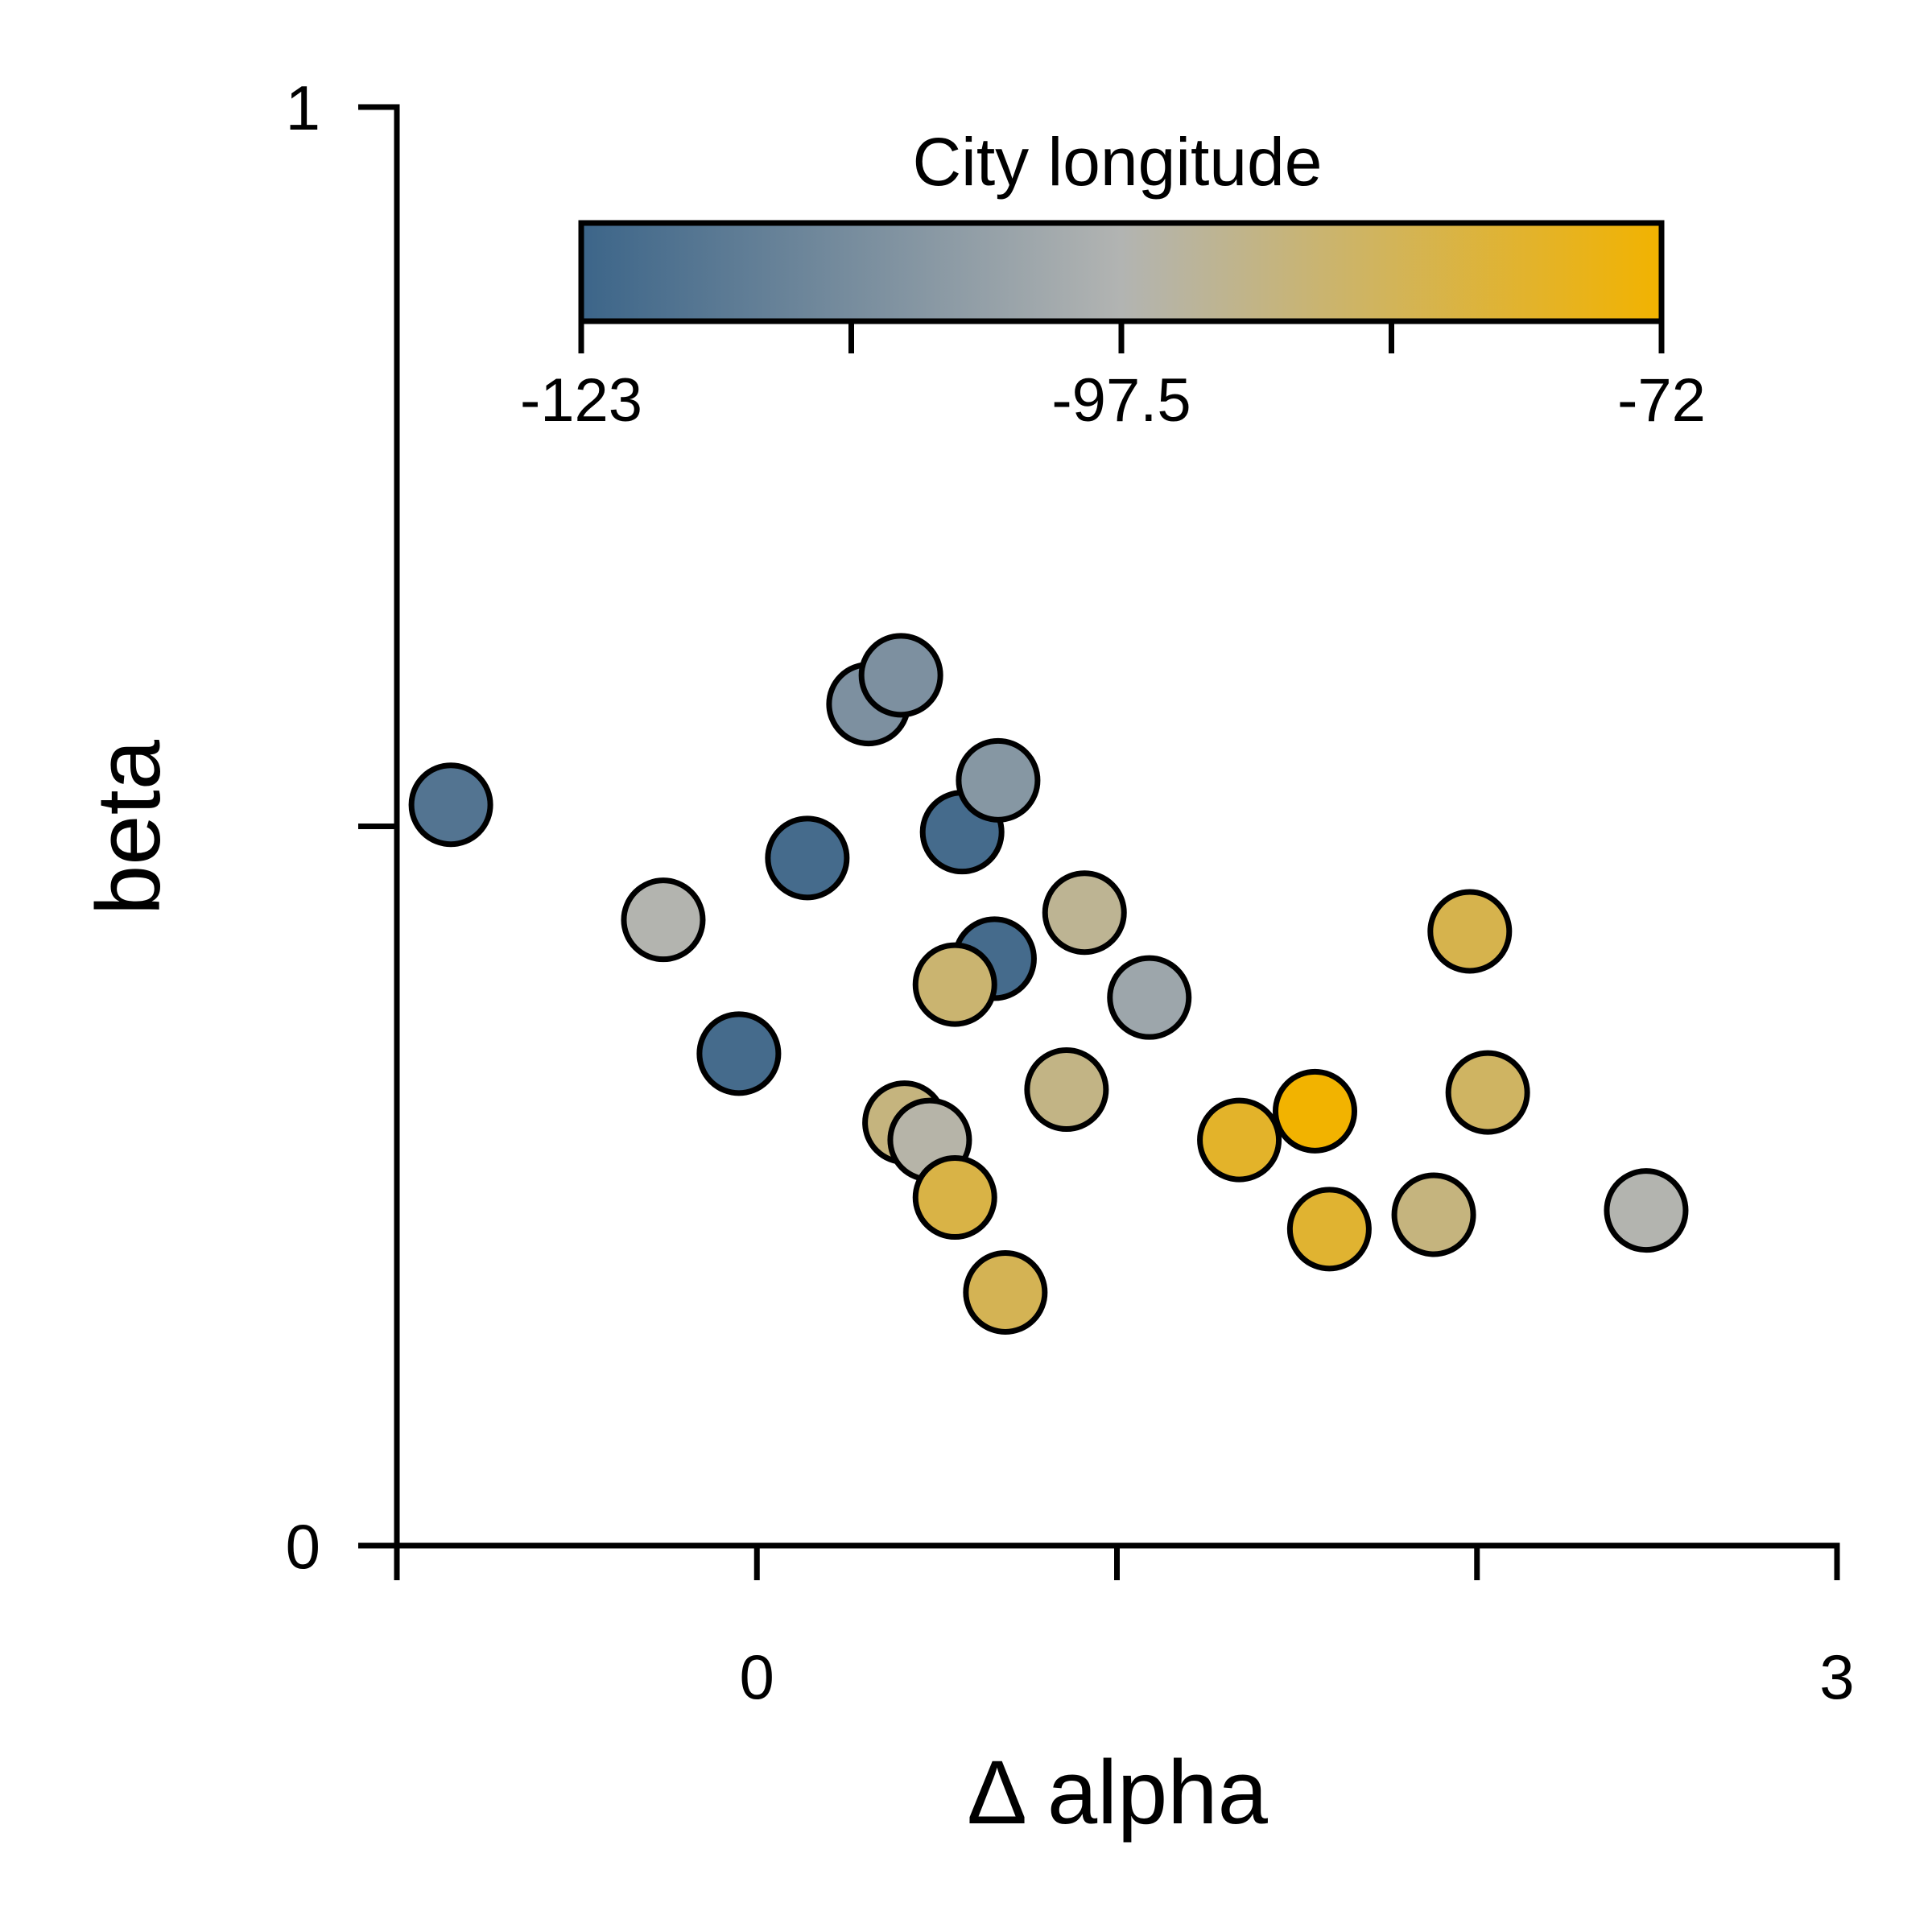 This screenshot has width=1932, height=1932. What do you see at coordinates (1121, 400) in the screenshot?
I see `colorbar-tick-label: -97.5` at bounding box center [1121, 400].